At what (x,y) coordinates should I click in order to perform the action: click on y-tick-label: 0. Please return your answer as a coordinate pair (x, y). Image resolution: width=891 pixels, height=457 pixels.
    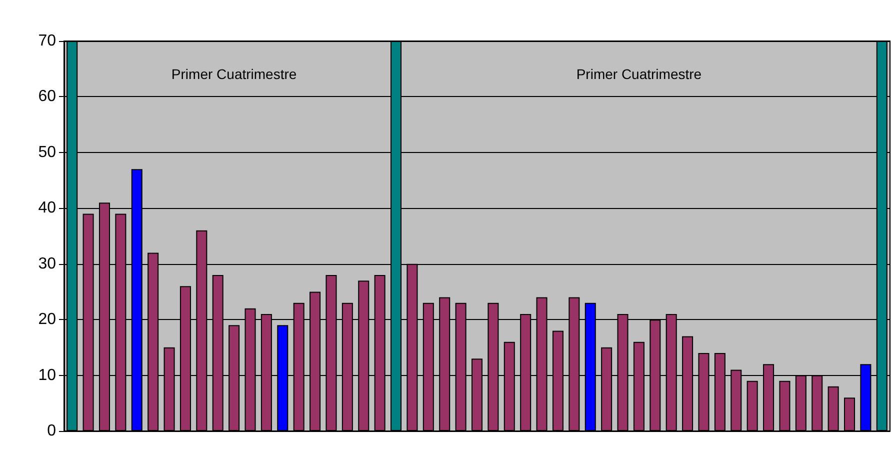
    Looking at the image, I should click on (51, 431).